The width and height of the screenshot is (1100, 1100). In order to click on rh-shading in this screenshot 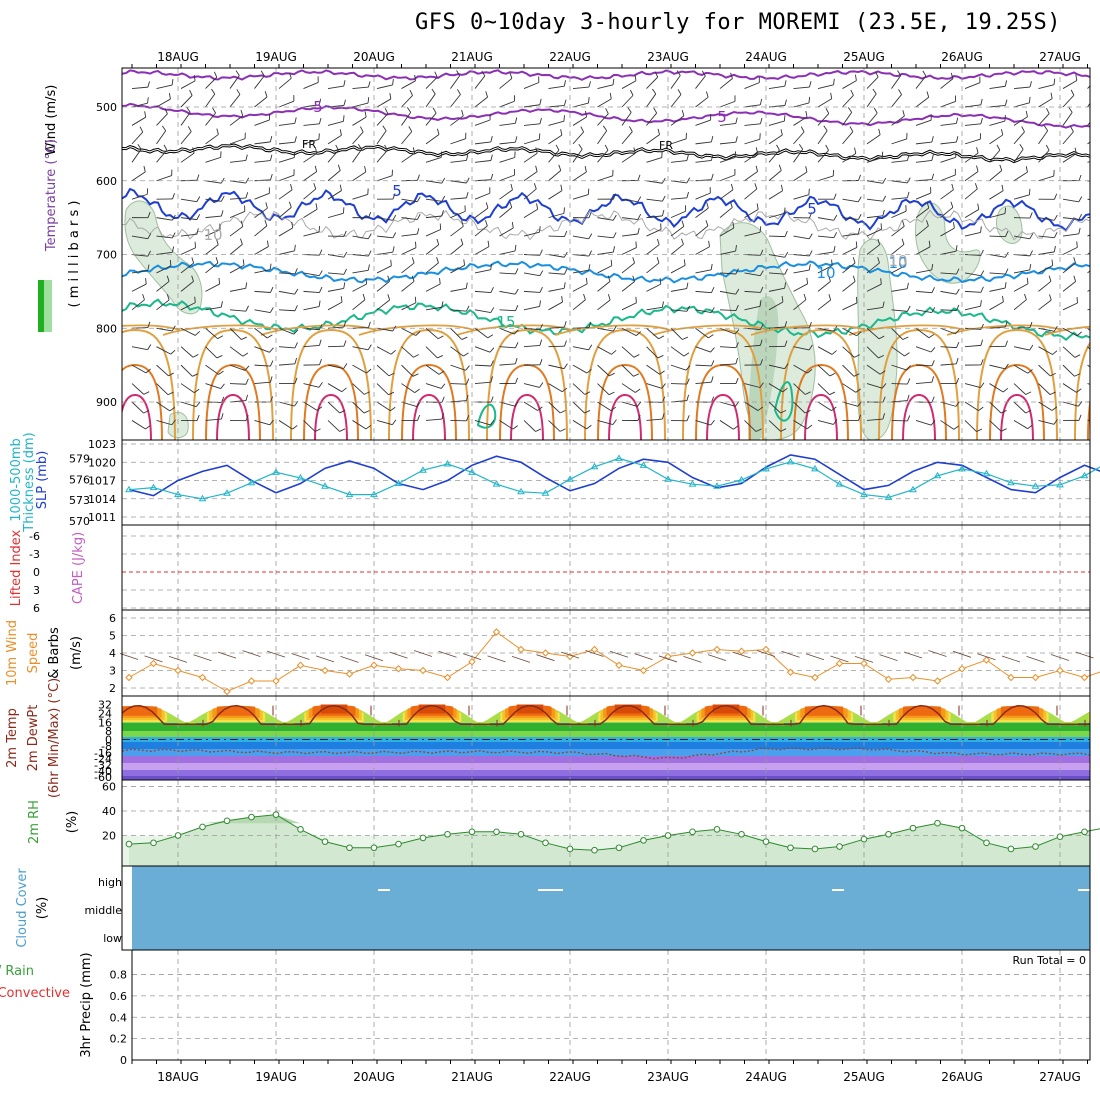, I will do `click(877, 339)`.